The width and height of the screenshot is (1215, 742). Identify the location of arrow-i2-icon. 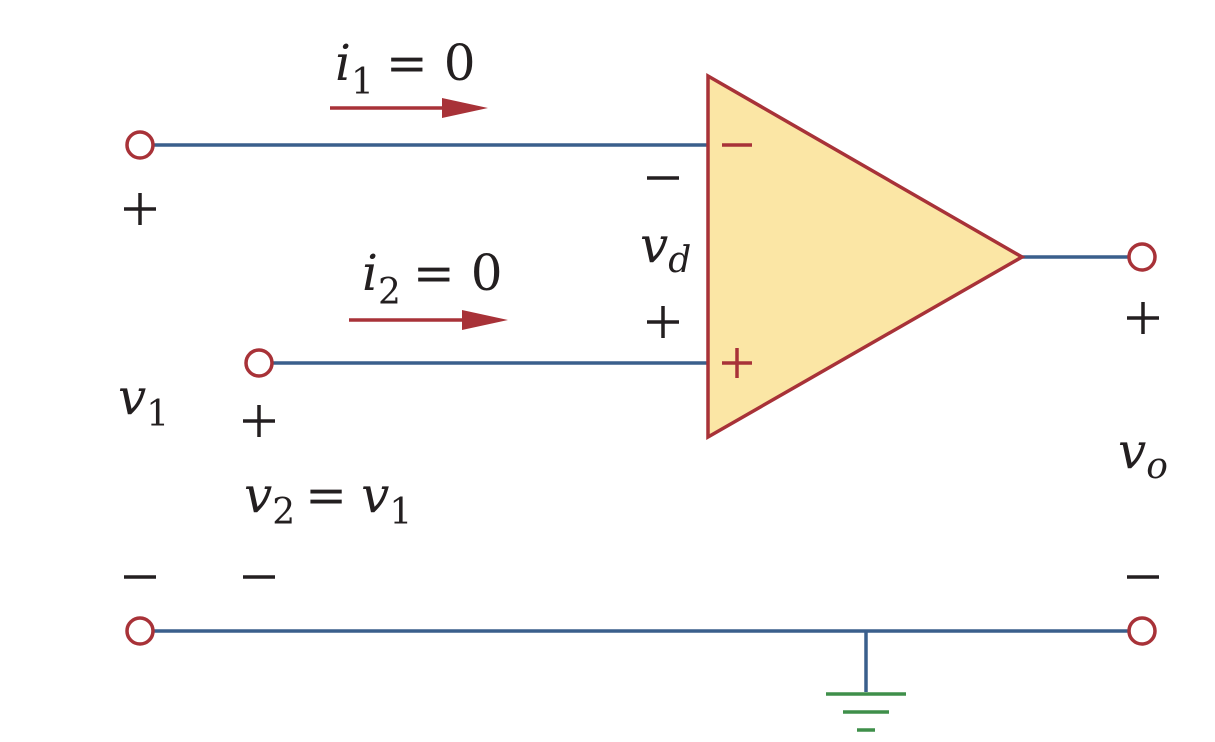
(428, 320).